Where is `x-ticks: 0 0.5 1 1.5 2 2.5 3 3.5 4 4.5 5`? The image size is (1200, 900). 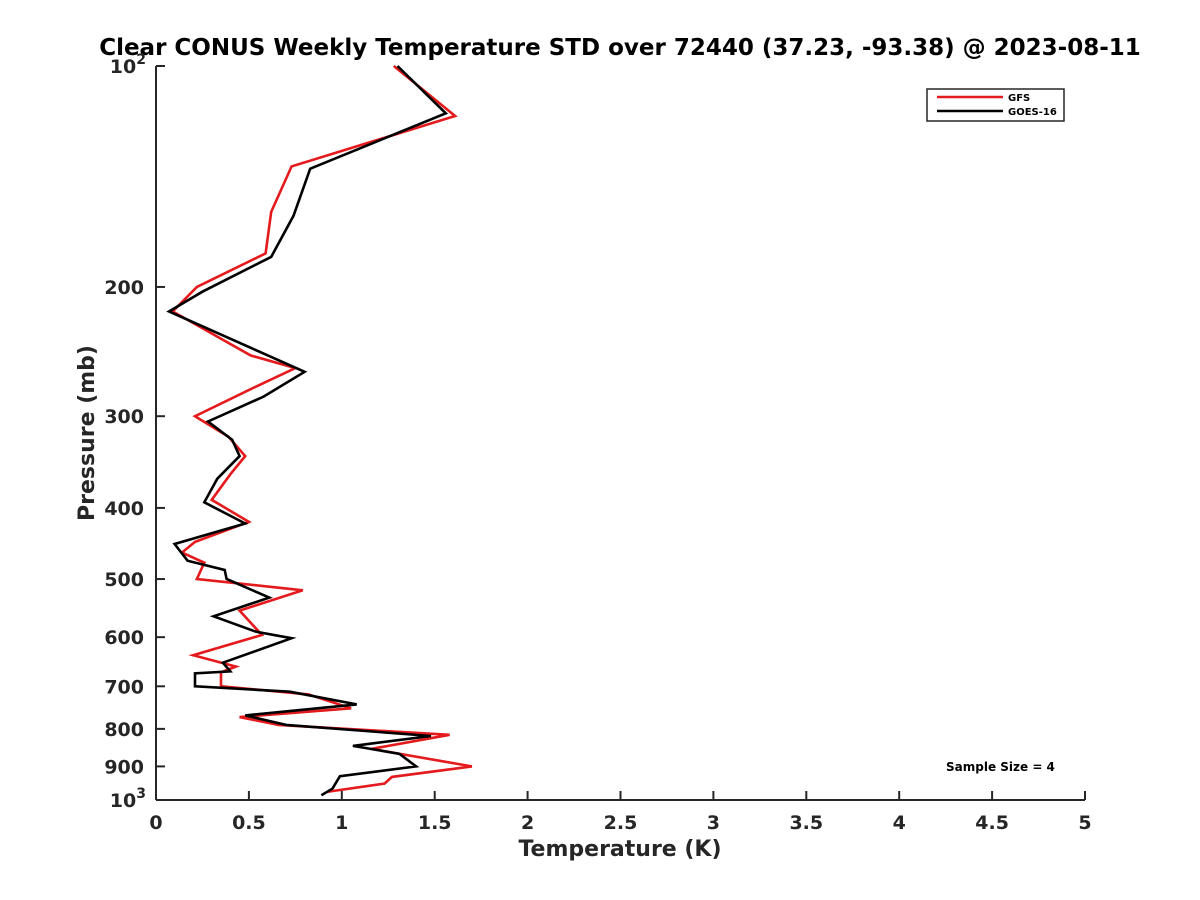 x-ticks: 0 0.5 1 1.5 2 2.5 3 3.5 4 4.5 5 is located at coordinates (620, 812).